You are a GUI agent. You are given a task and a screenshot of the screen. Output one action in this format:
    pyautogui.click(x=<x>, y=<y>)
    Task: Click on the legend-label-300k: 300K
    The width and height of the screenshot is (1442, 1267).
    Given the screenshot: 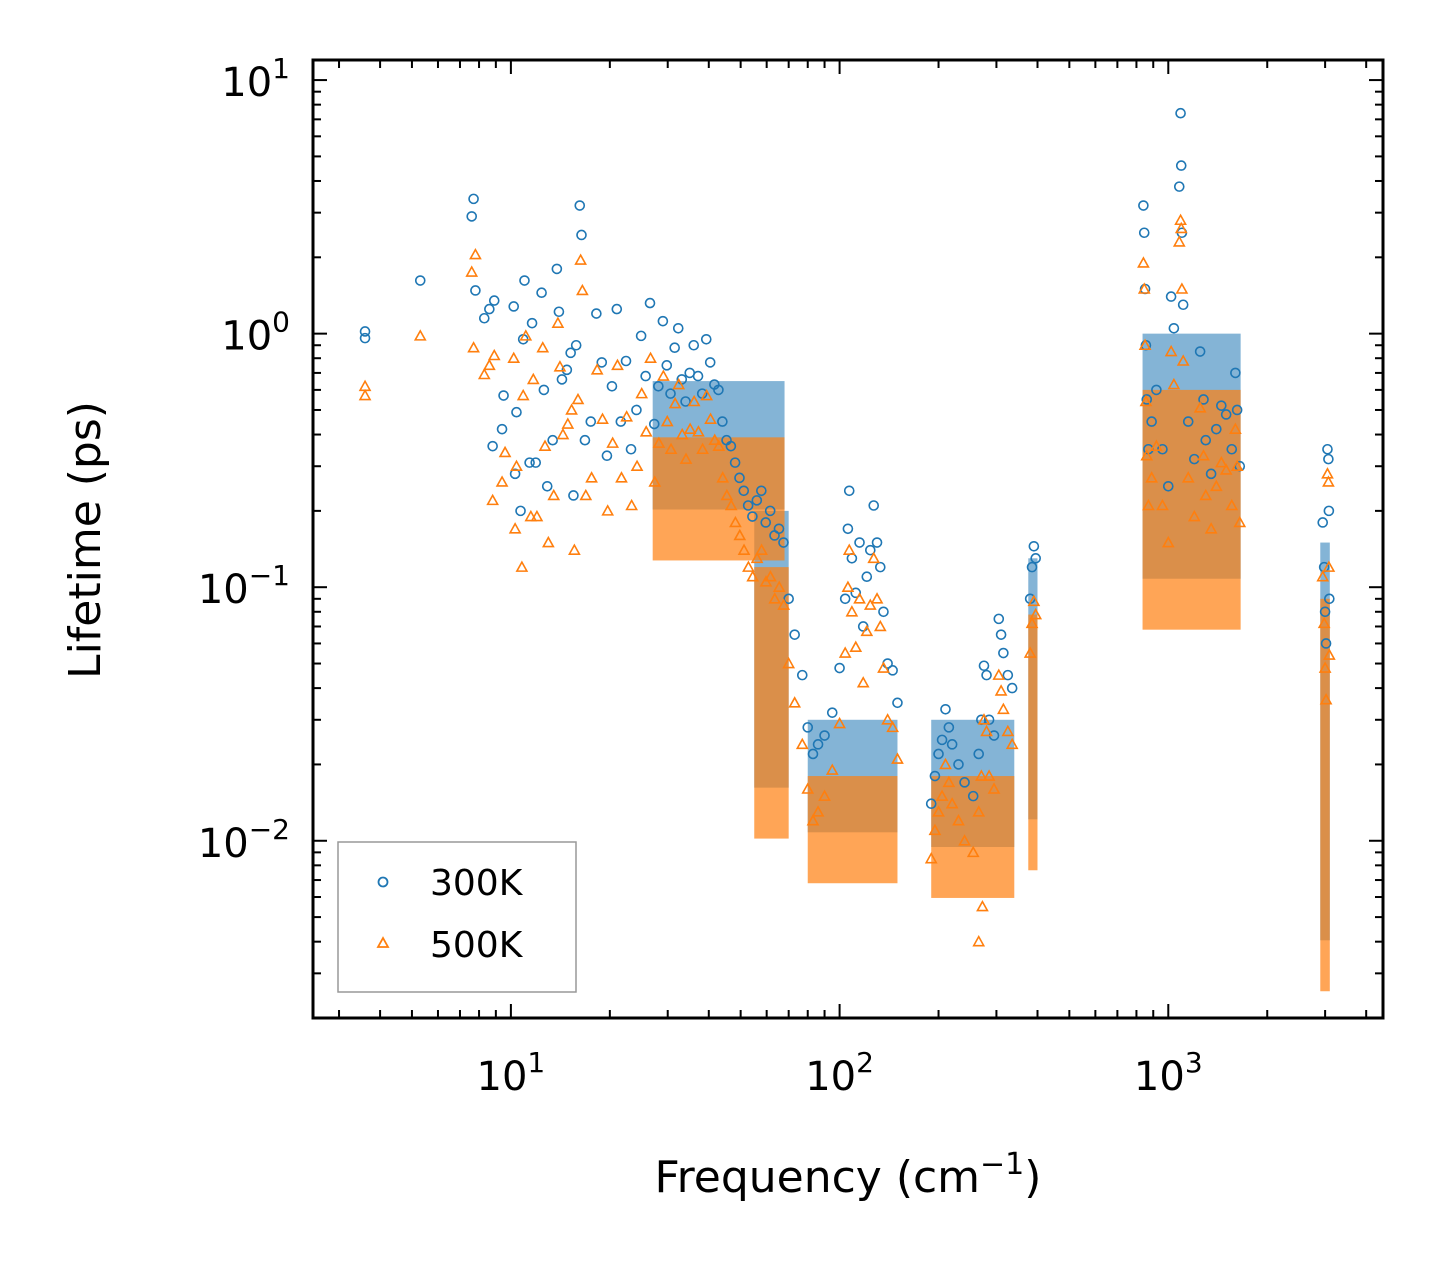 What is the action you would take?
    pyautogui.click(x=477, y=883)
    